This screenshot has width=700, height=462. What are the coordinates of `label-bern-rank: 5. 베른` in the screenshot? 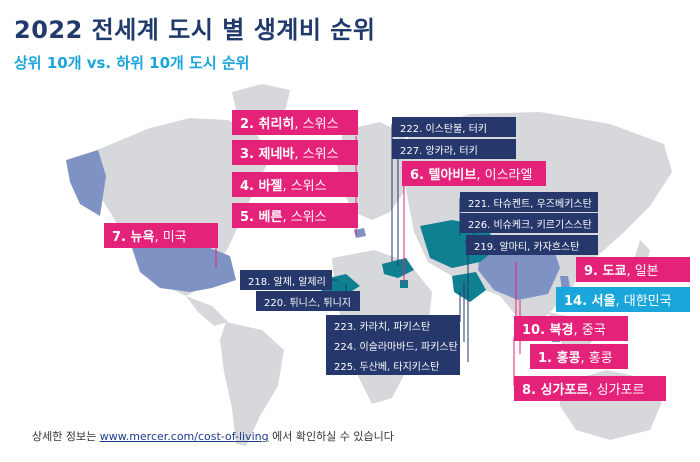 It's located at (261, 217).